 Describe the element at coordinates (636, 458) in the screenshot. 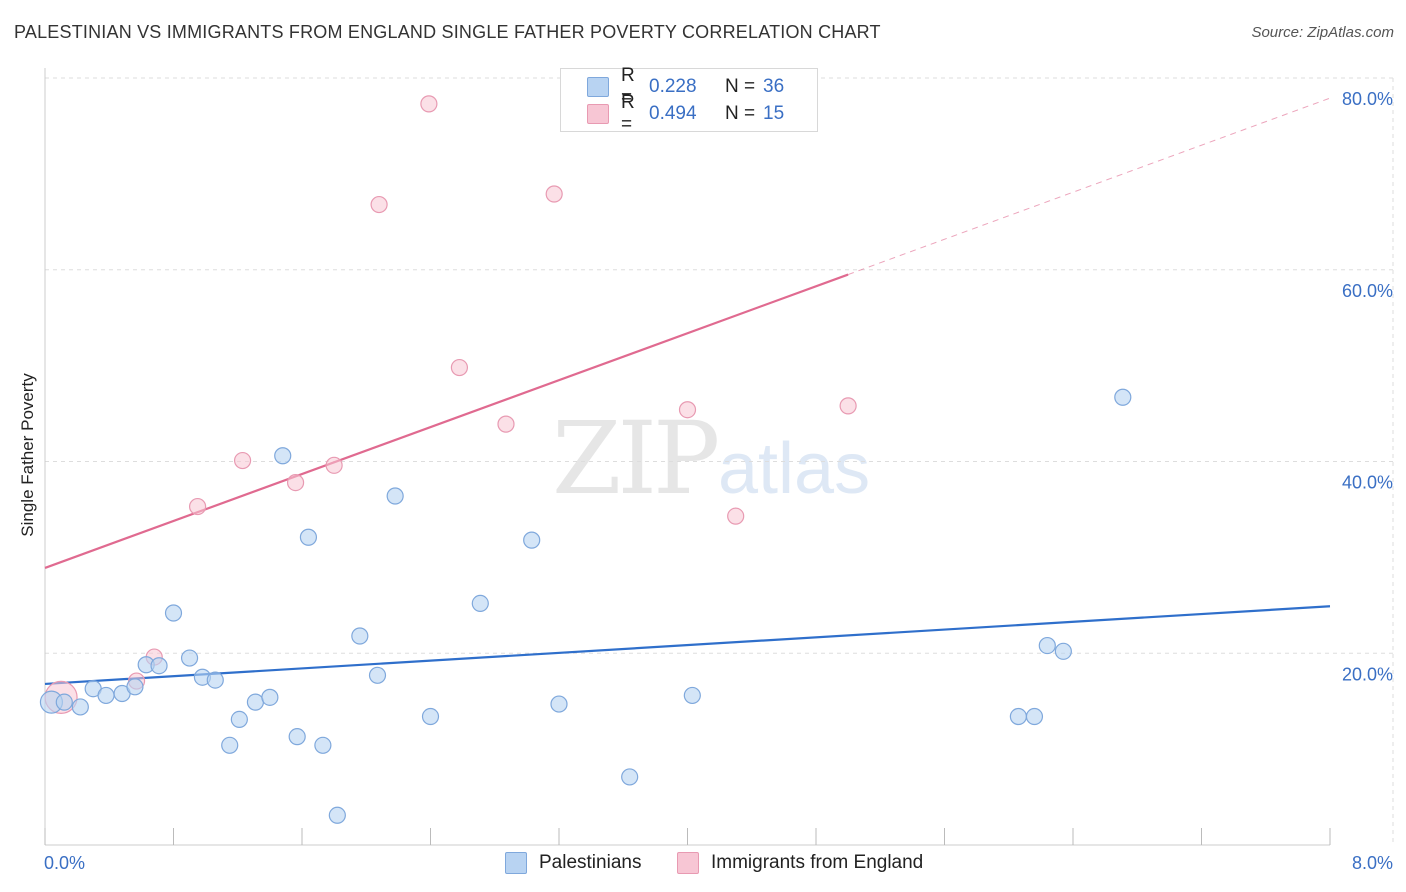

I see `watermark-zip: ZIP` at that location.